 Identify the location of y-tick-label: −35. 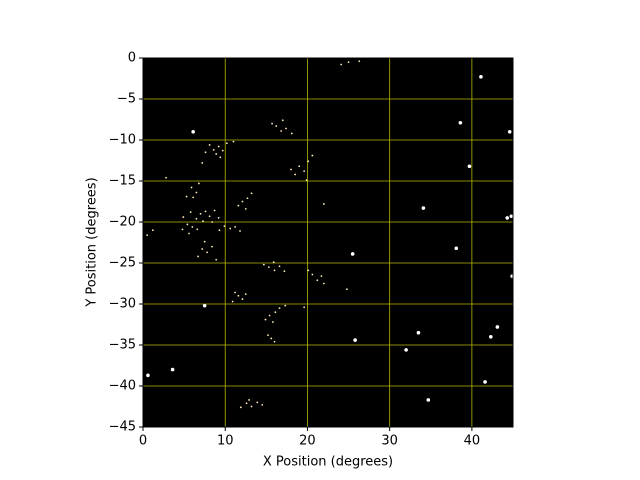
(122, 345).